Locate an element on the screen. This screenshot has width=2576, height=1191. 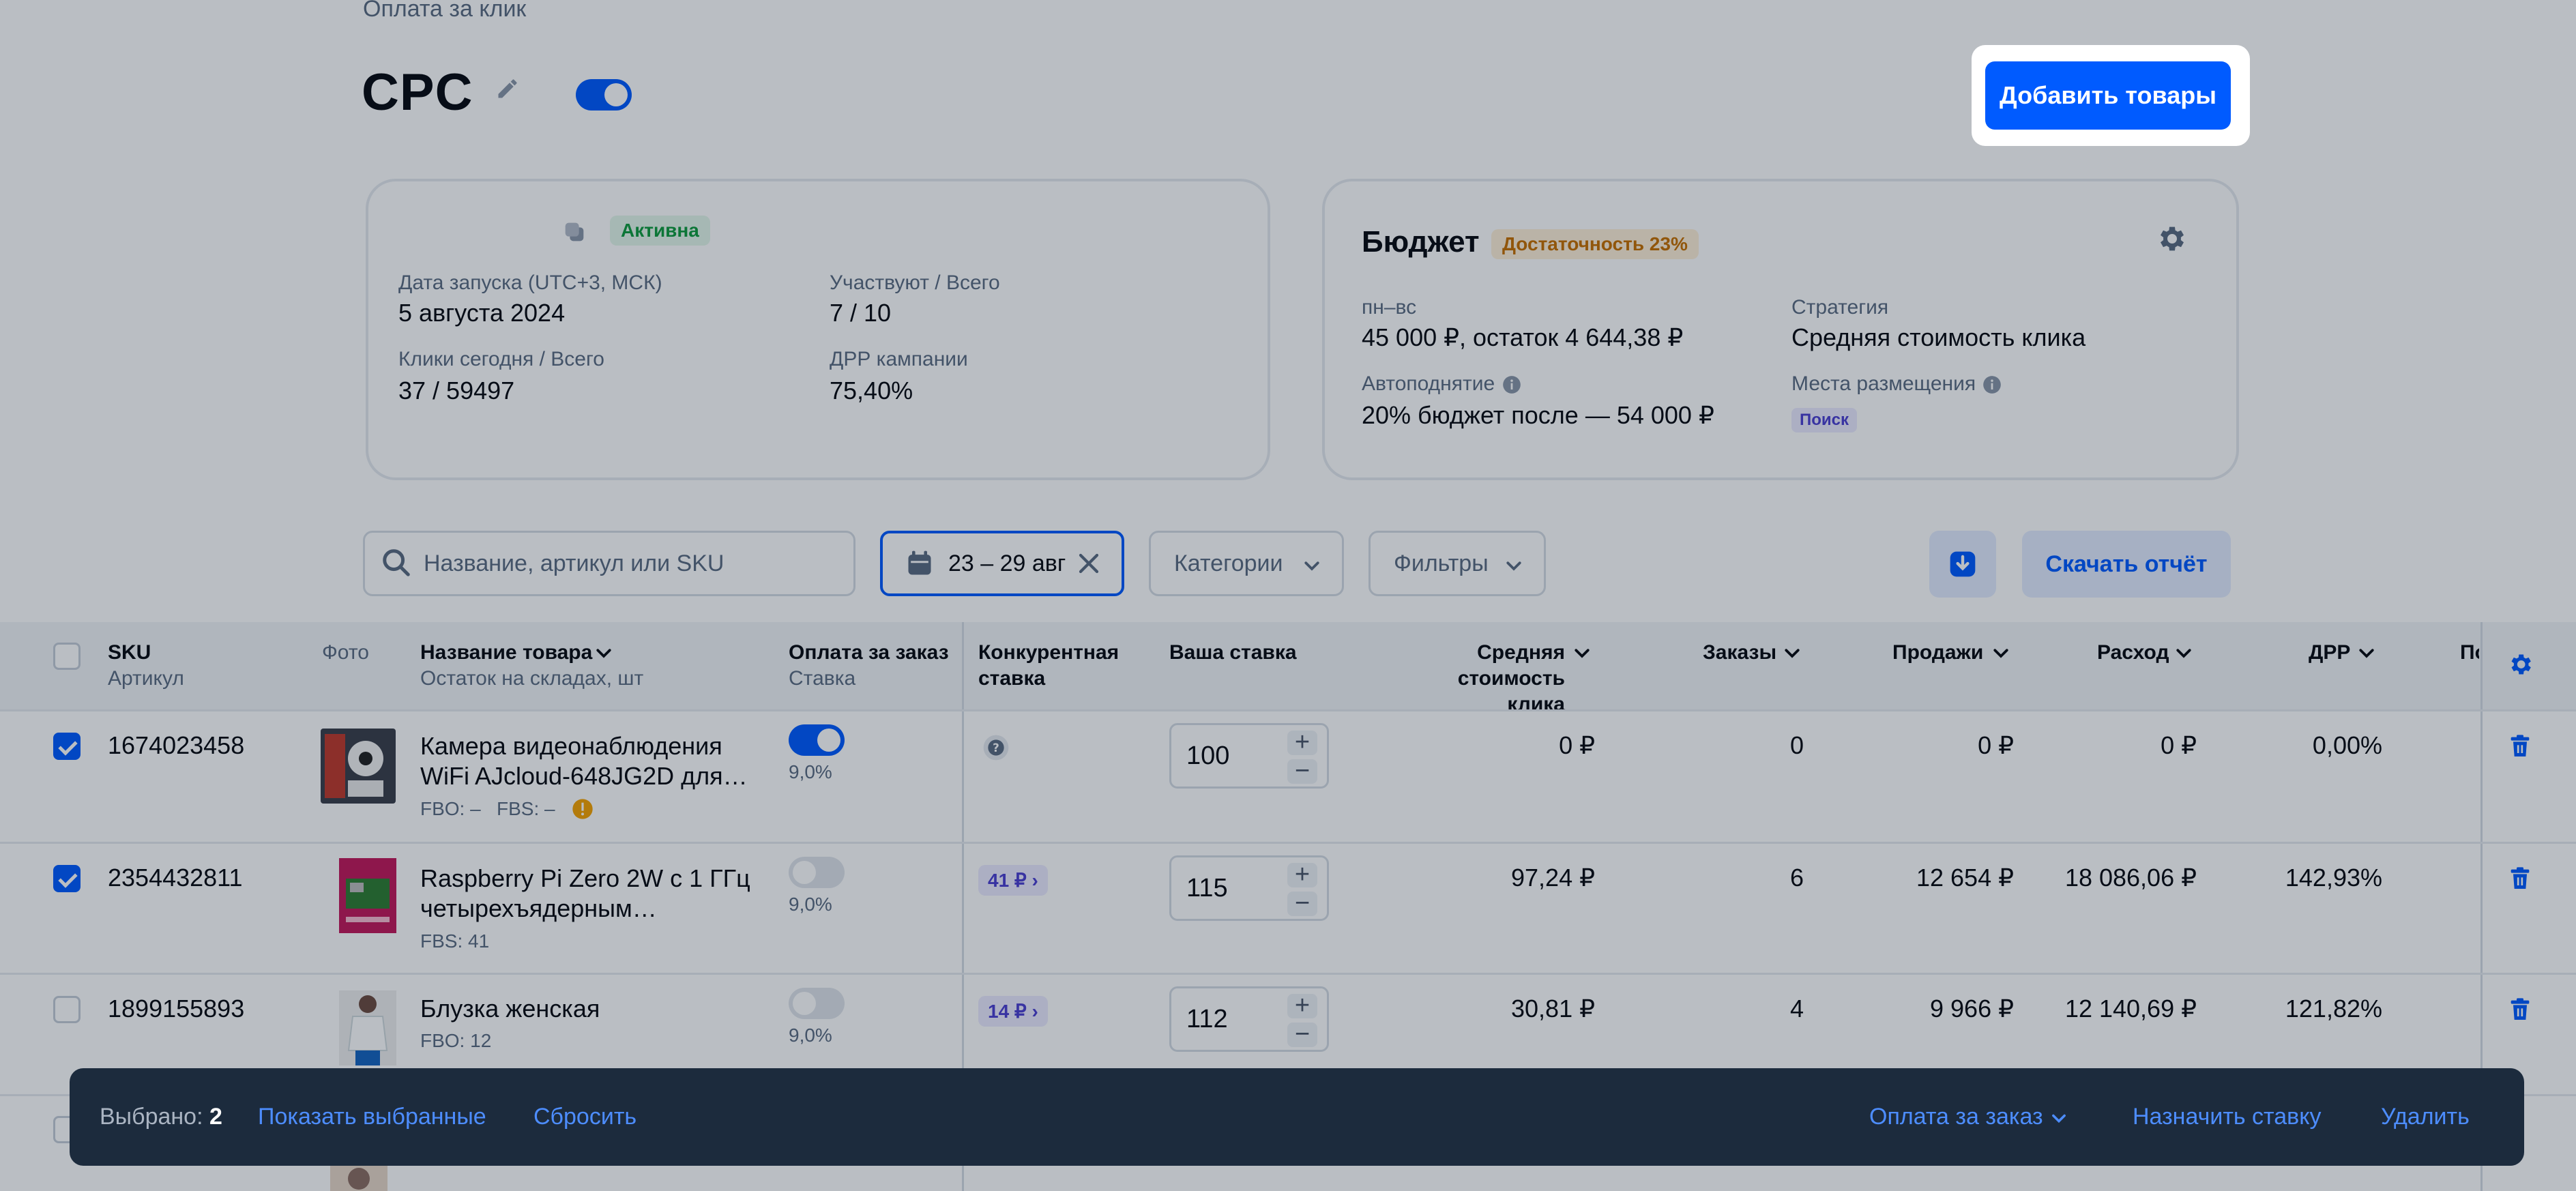
status-badge: Активна is located at coordinates (660, 231).